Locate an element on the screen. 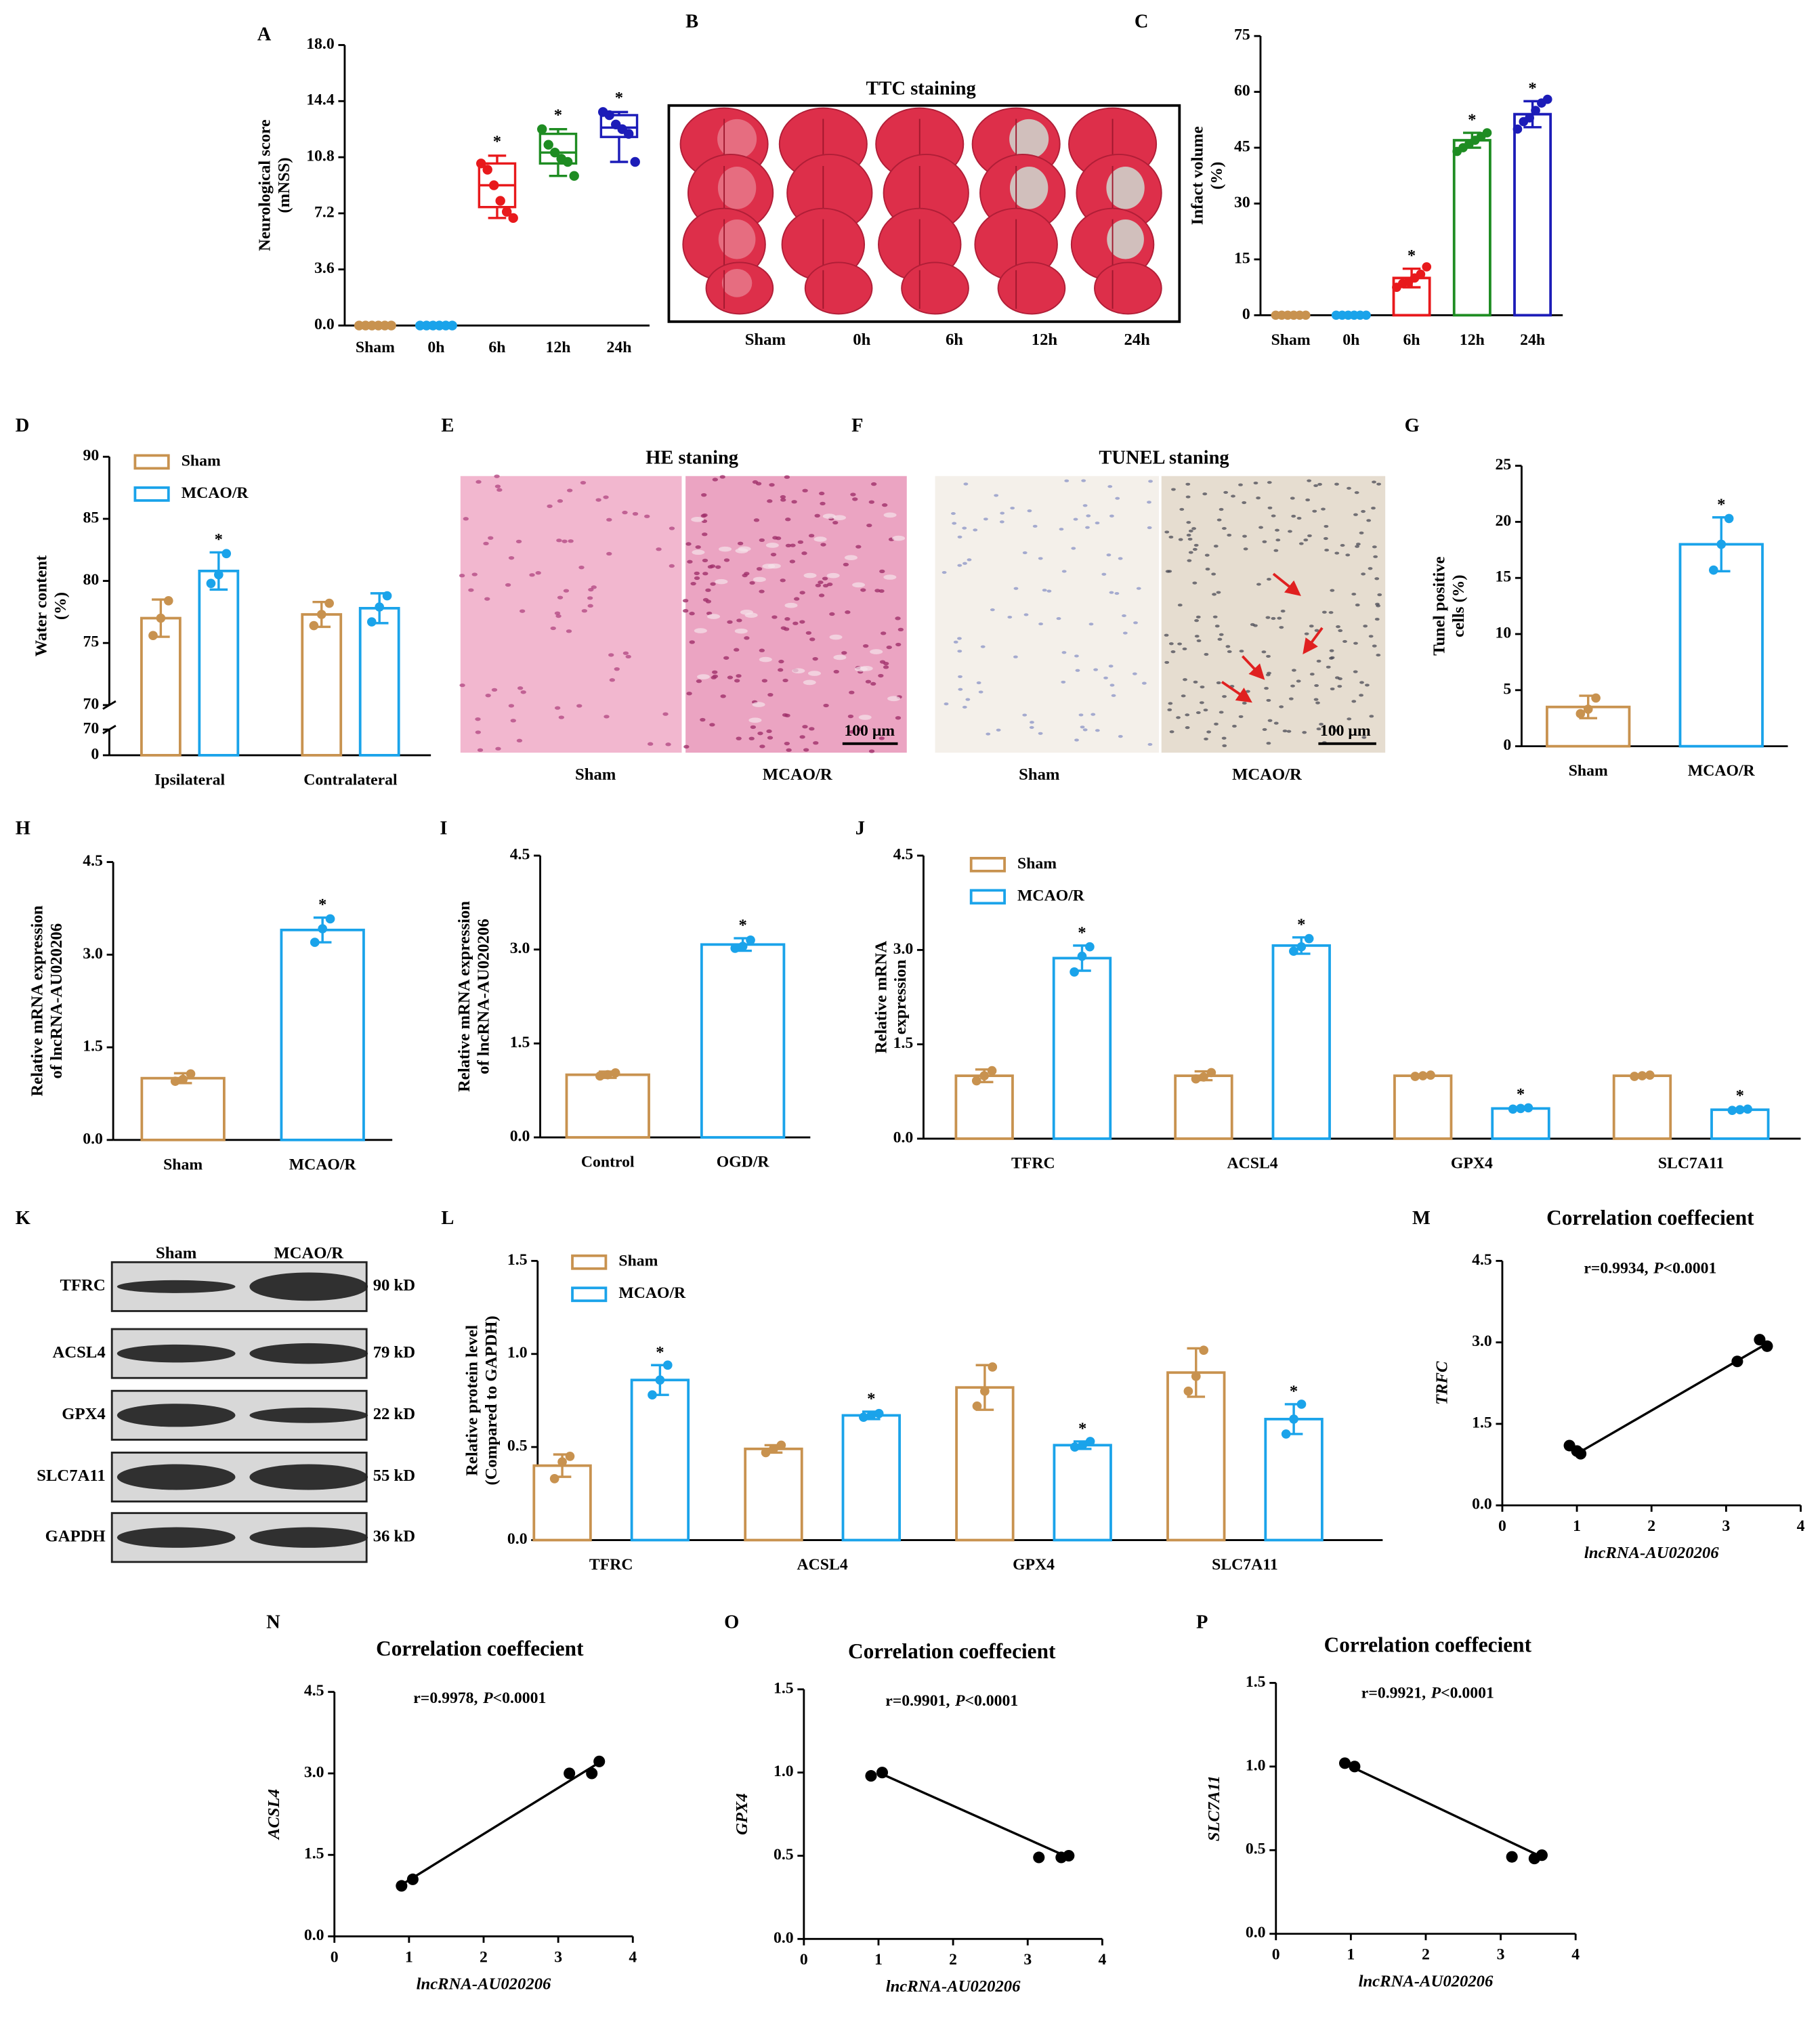 This screenshot has height=2020, width=1820. y-tick-label: 3.6 is located at coordinates (324, 268).